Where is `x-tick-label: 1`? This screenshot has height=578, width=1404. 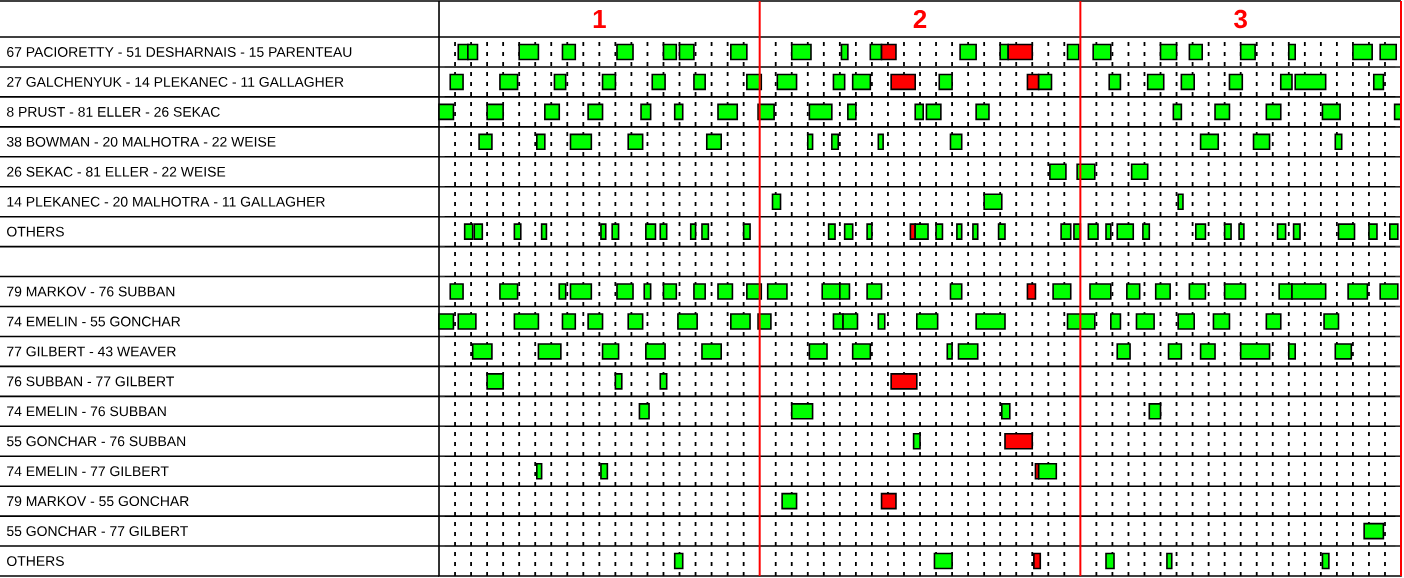 x-tick-label: 1 is located at coordinates (599, 19).